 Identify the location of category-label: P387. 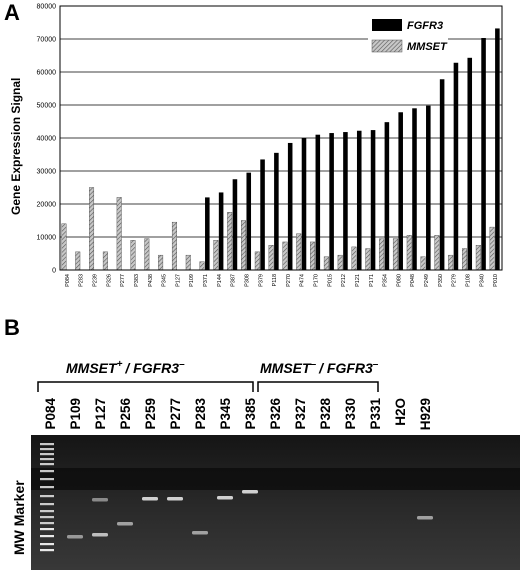
(234, 280).